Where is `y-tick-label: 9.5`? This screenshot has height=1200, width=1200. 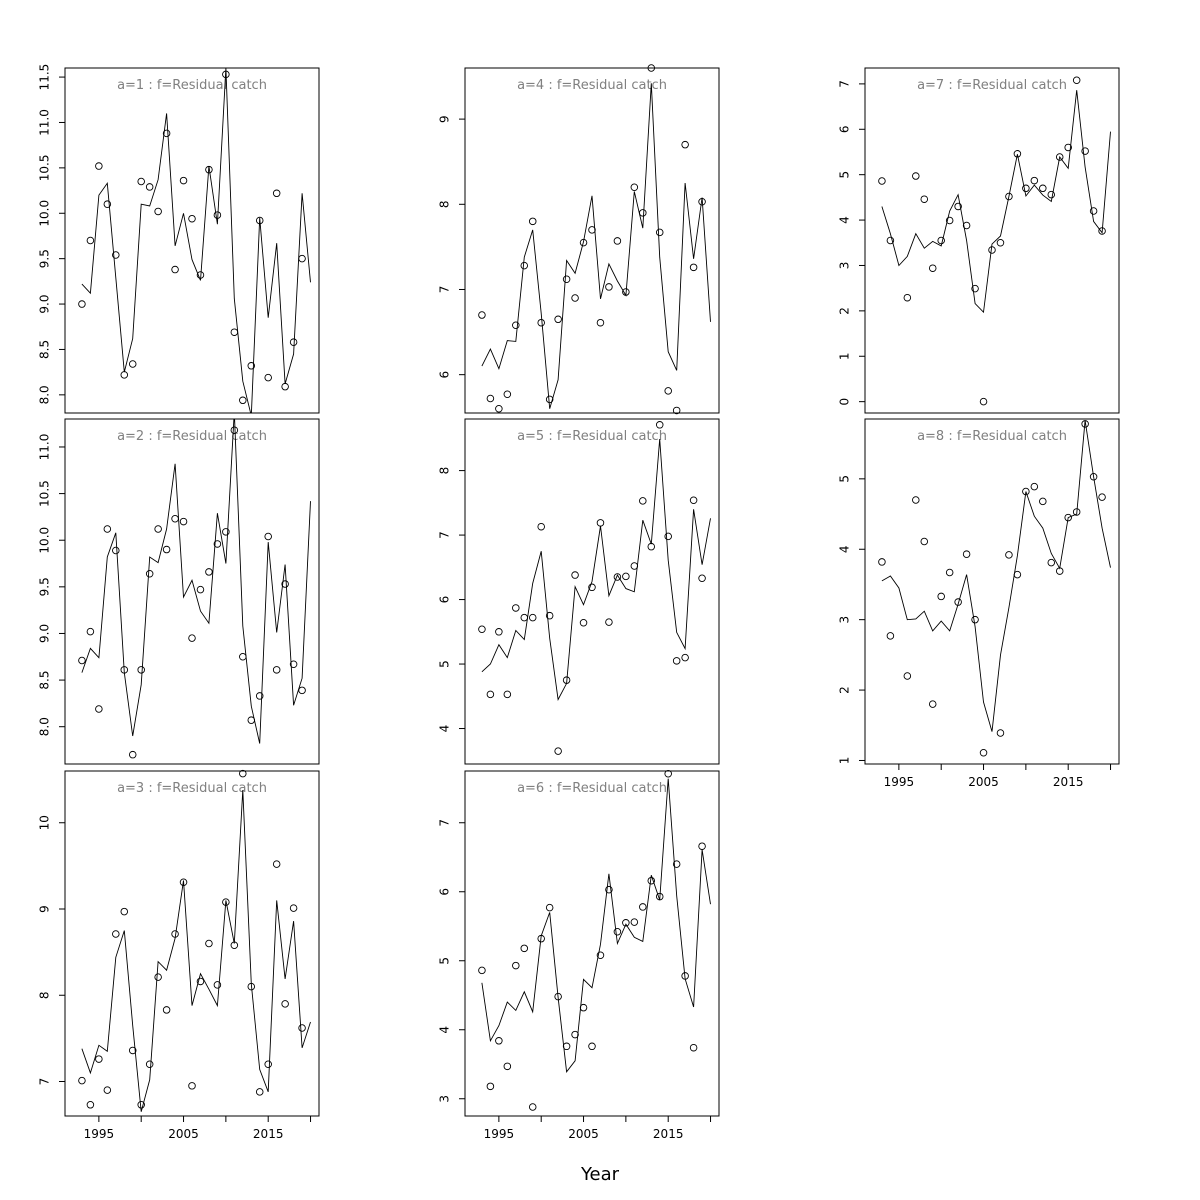 y-tick-label: 9.5 is located at coordinates (45, 258).